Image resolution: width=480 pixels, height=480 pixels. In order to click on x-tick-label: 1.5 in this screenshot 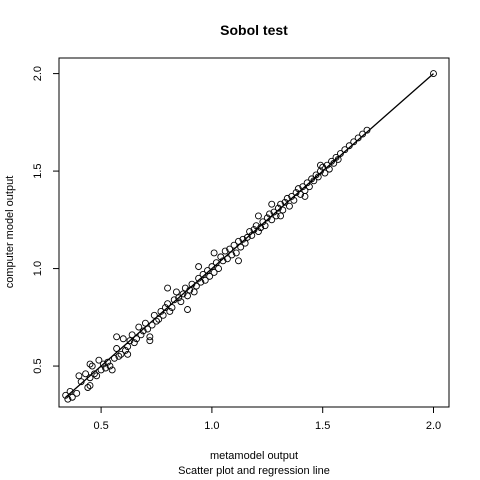, I will do `click(322, 426)`.